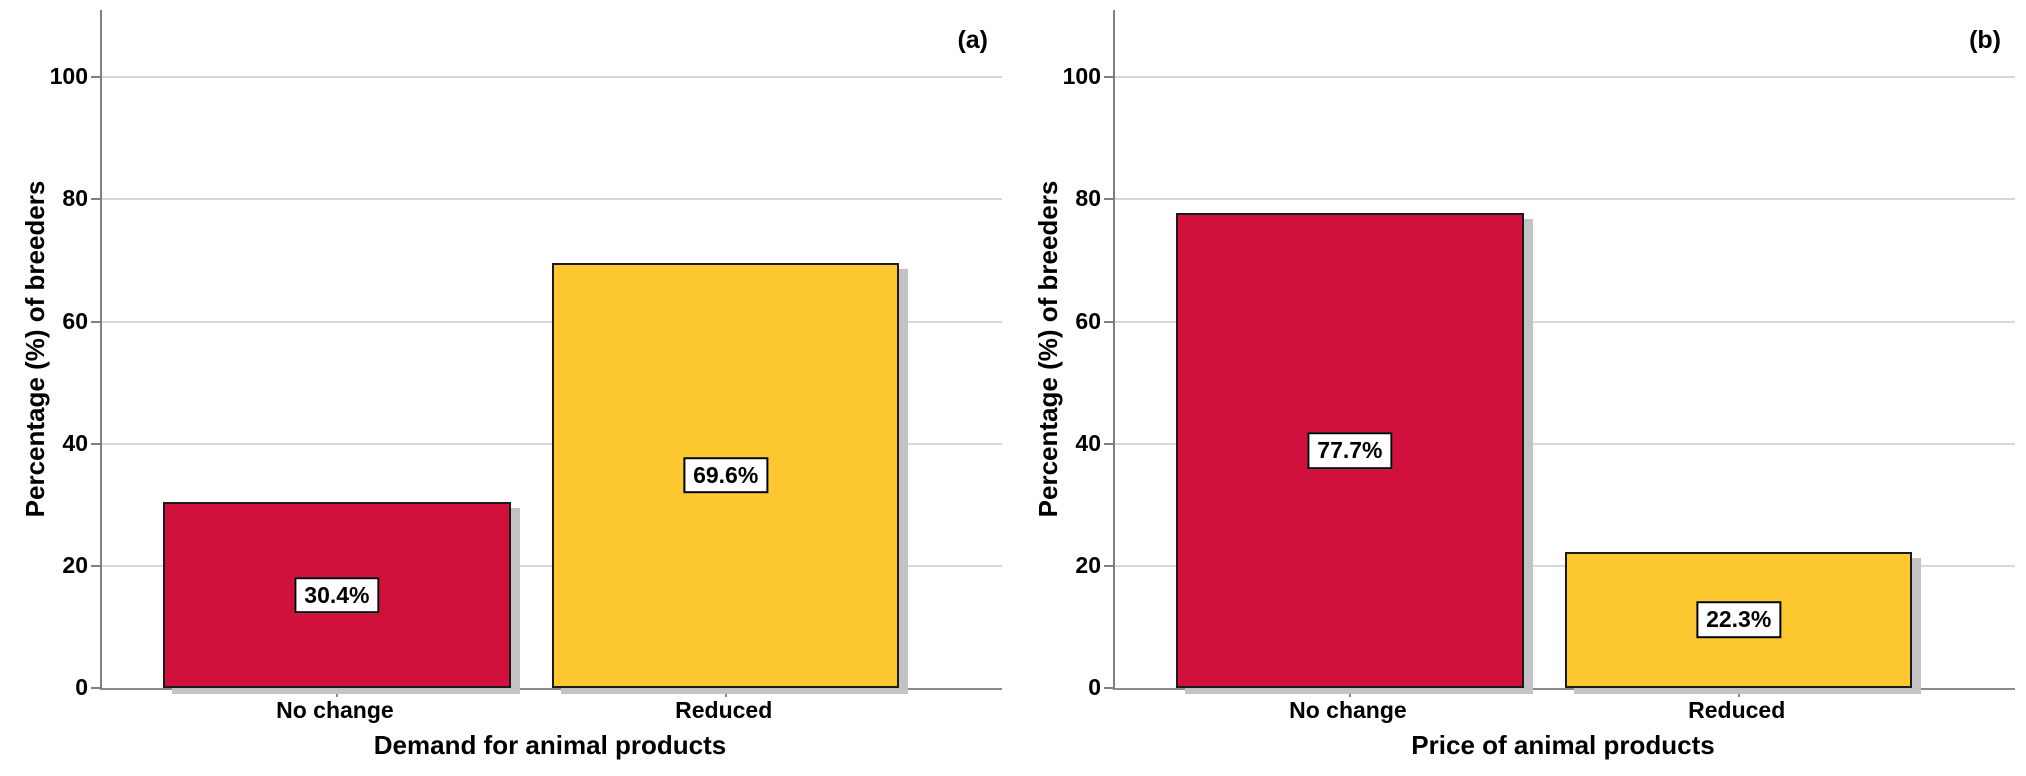 This screenshot has width=2026, height=776. Describe the element at coordinates (972, 40) in the screenshot. I see `panel-letter: (a)` at that location.